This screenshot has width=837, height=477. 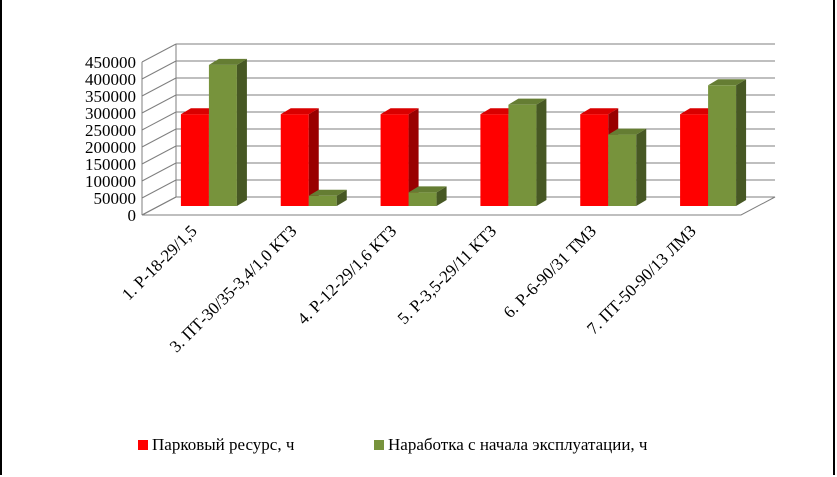 What do you see at coordinates (110, 164) in the screenshot?
I see `y-tick-label: 150000` at bounding box center [110, 164].